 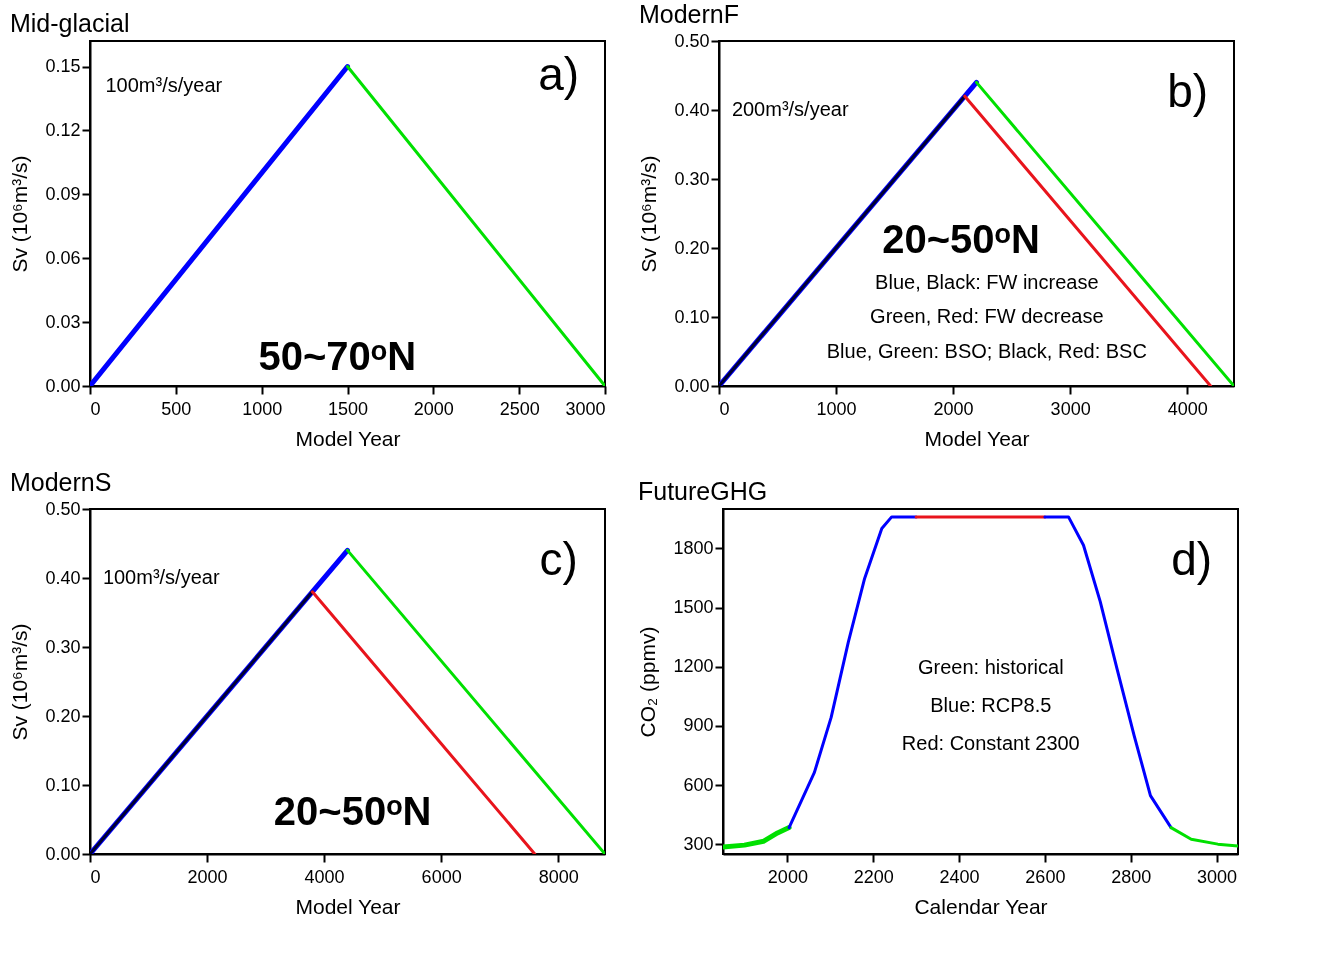 I want to click on y-tick-label: 300, so click(x=698, y=843).